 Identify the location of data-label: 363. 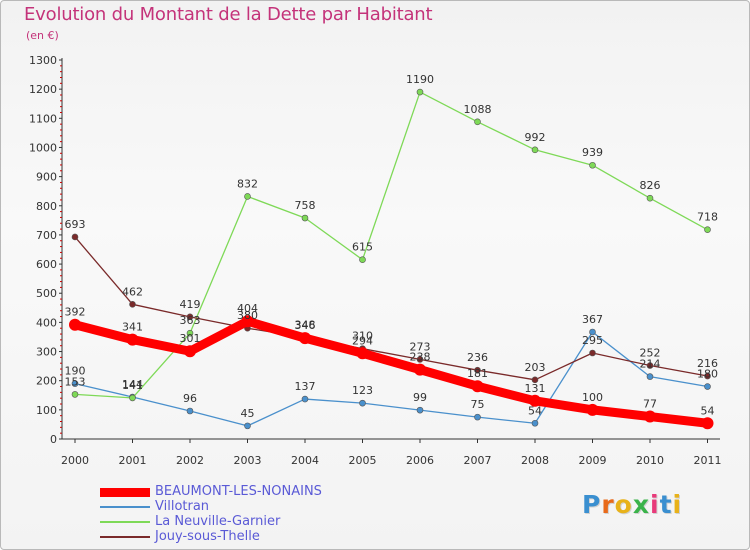
(190, 320).